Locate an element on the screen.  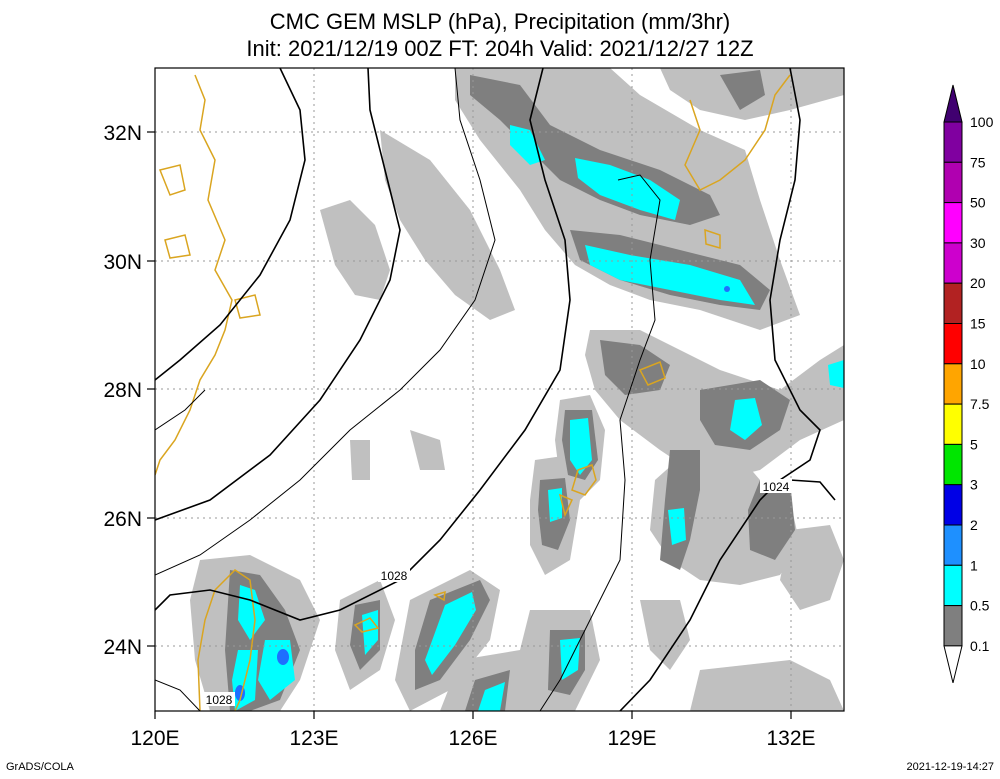
colorbar-level-label: 75 is located at coordinates (978, 162).